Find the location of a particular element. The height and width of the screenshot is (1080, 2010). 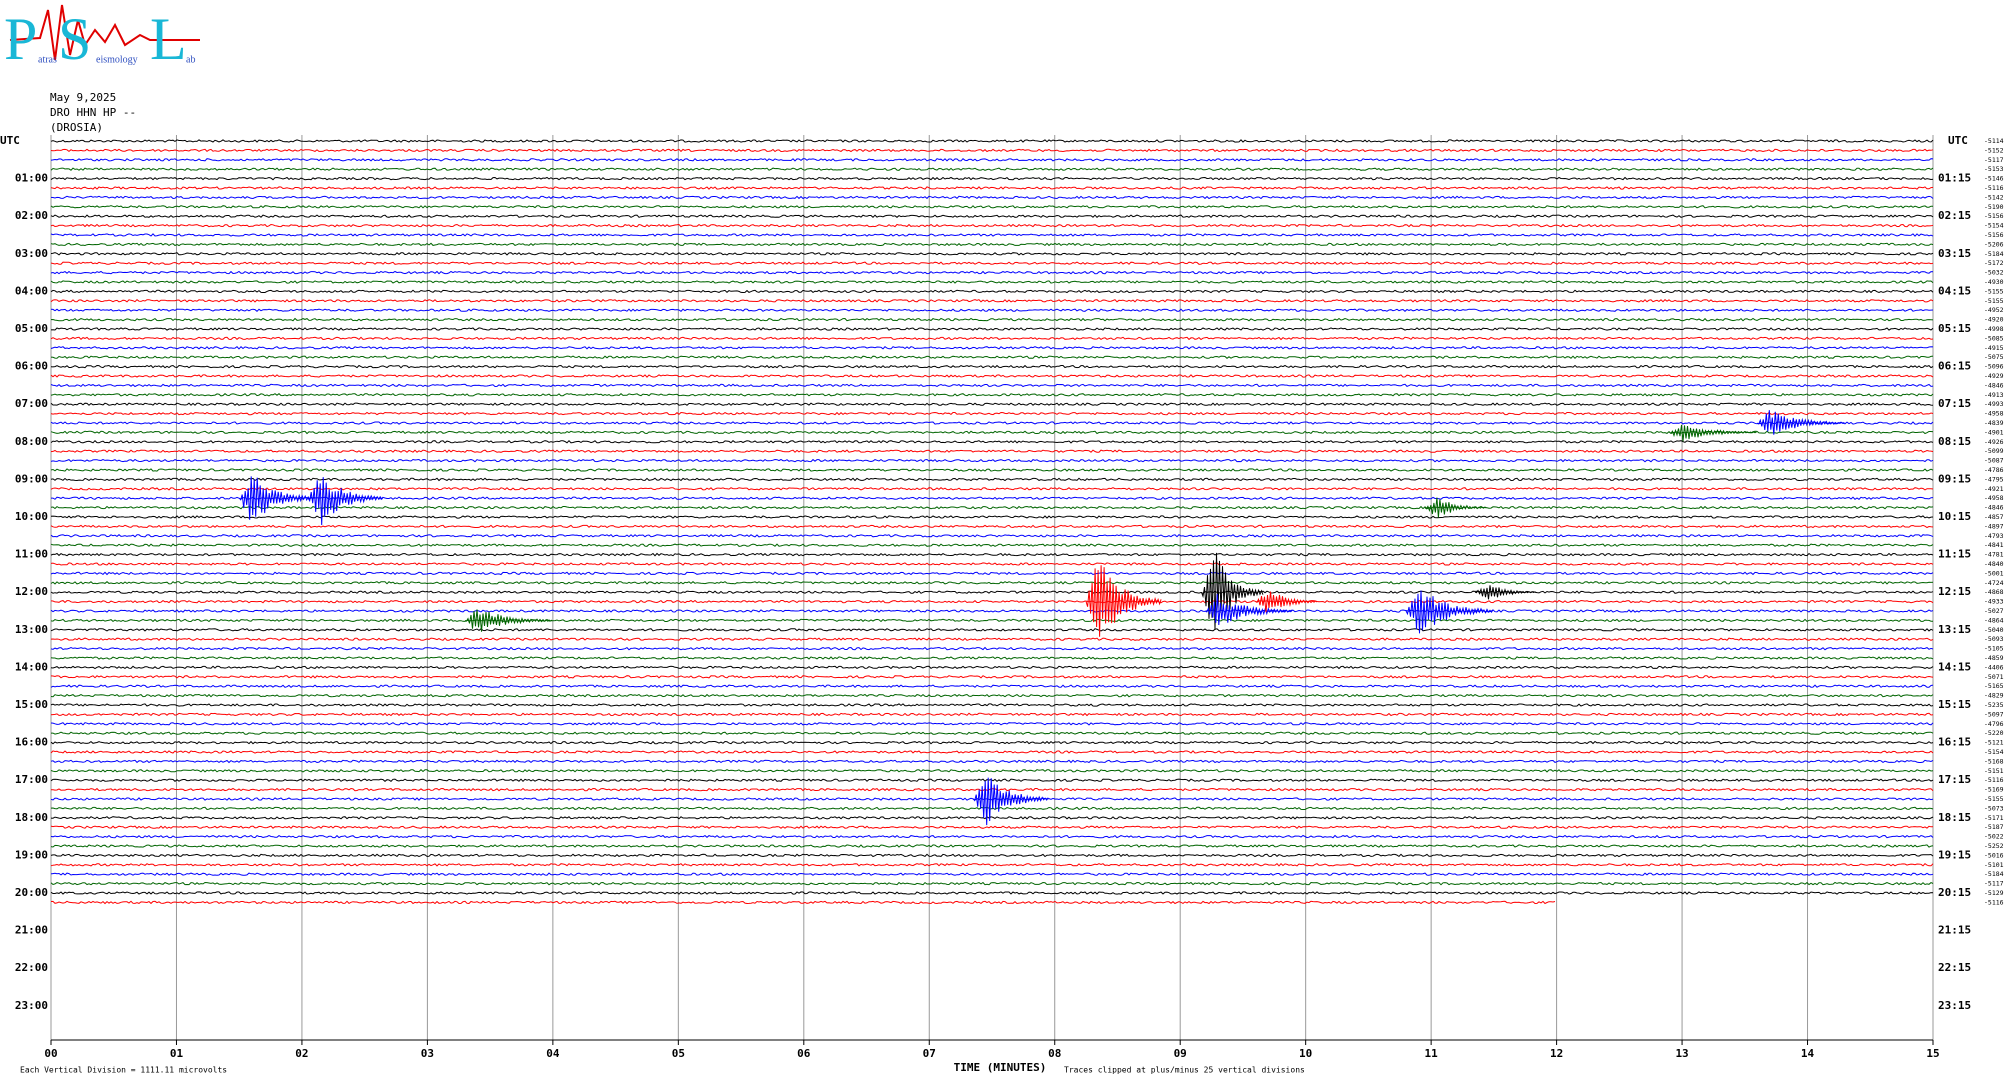

trace-offset: -4921 is located at coordinates (1994, 489).